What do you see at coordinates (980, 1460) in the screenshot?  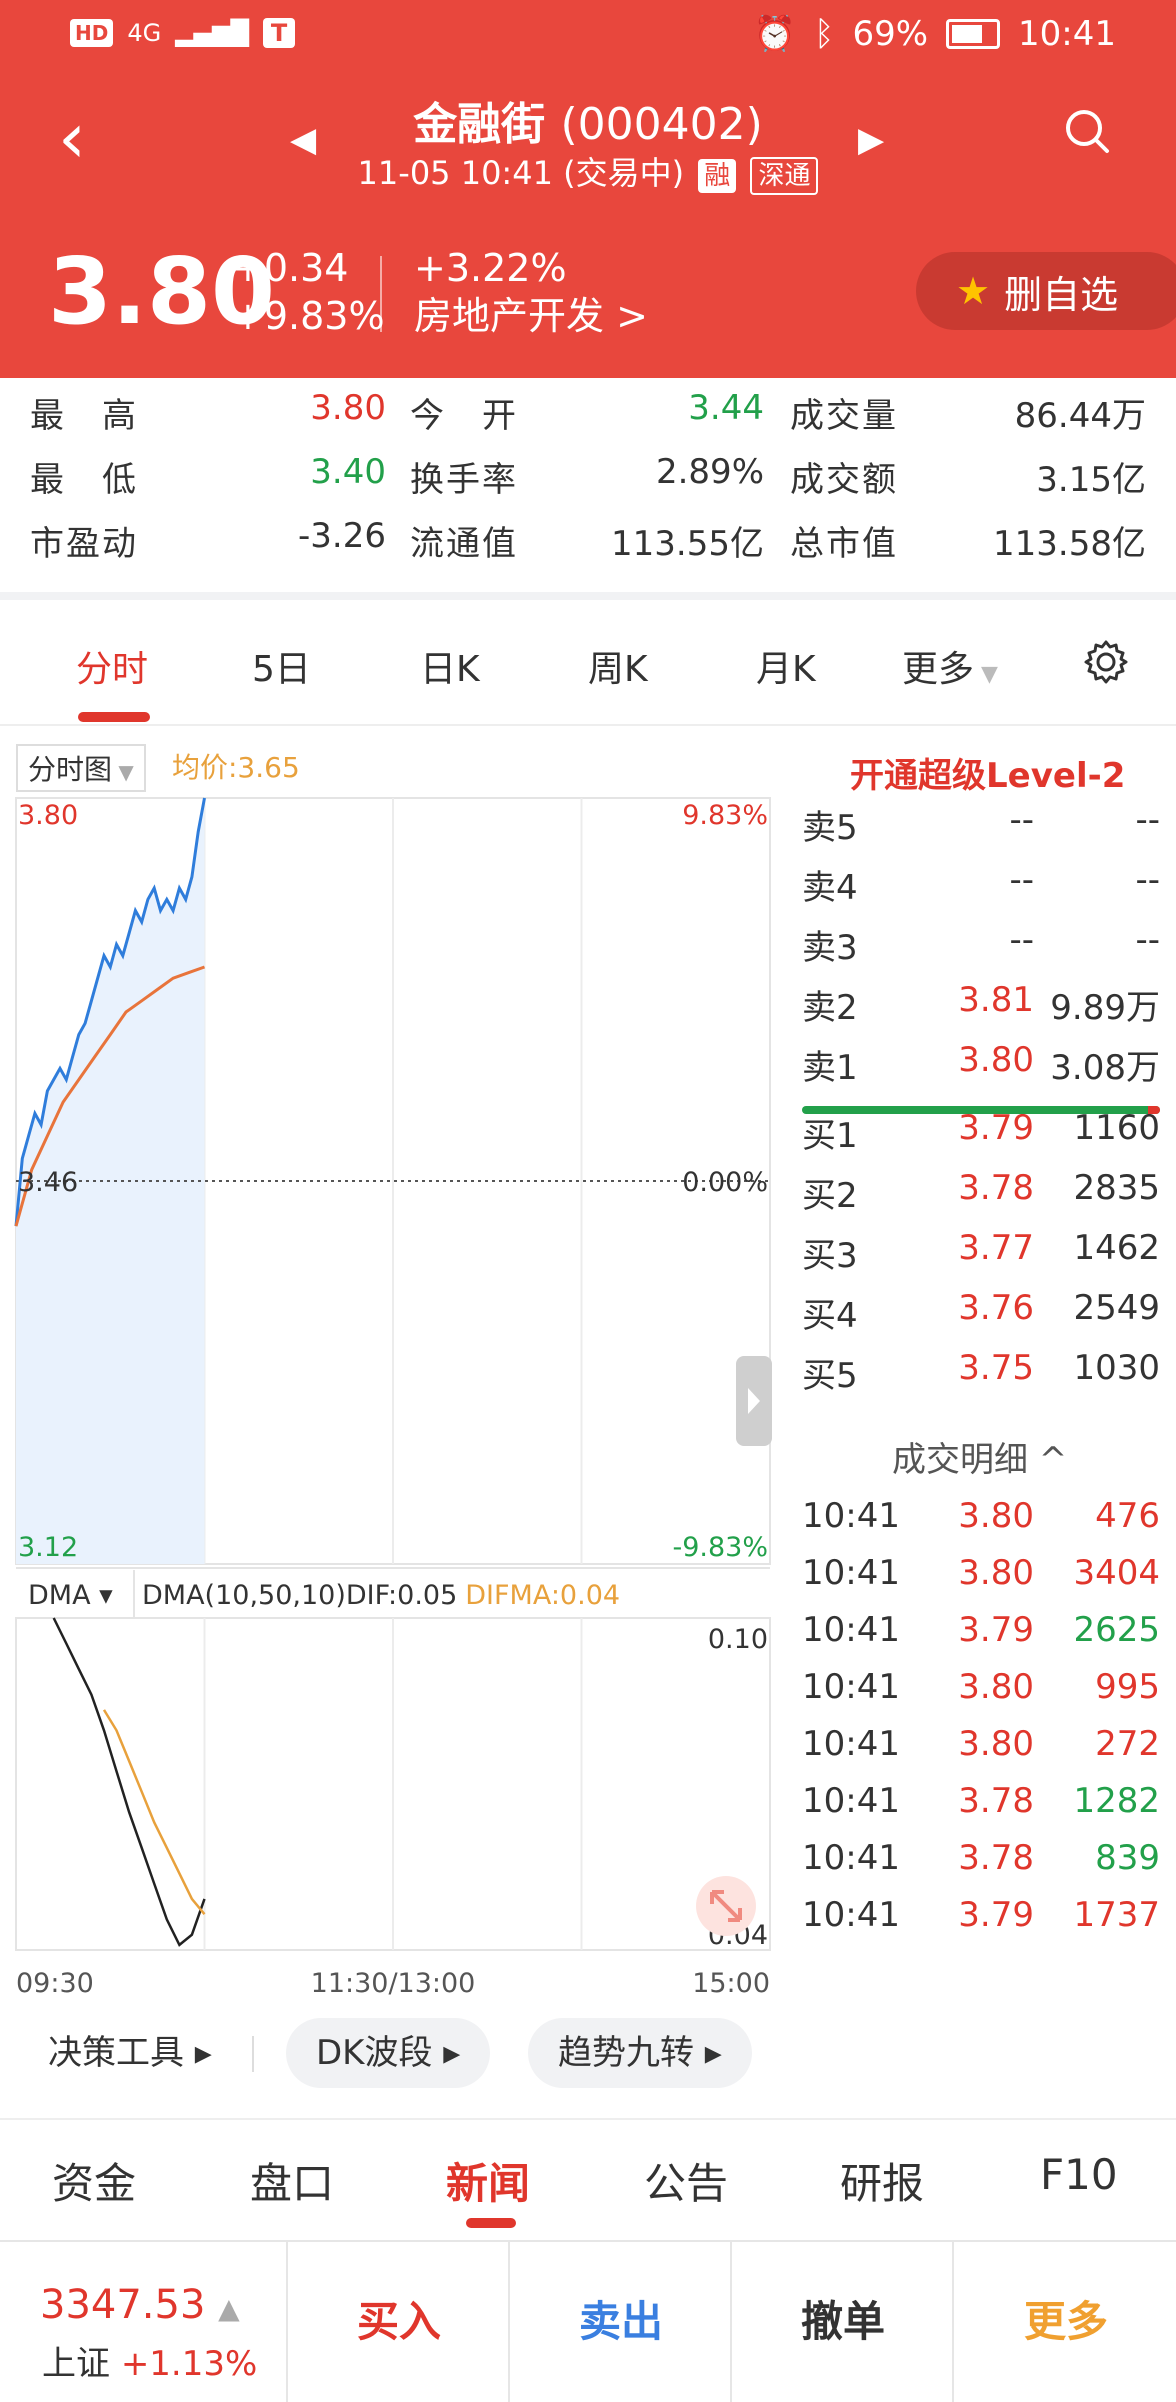 I see `trade-detail-toggle: 成交明细 ^` at bounding box center [980, 1460].